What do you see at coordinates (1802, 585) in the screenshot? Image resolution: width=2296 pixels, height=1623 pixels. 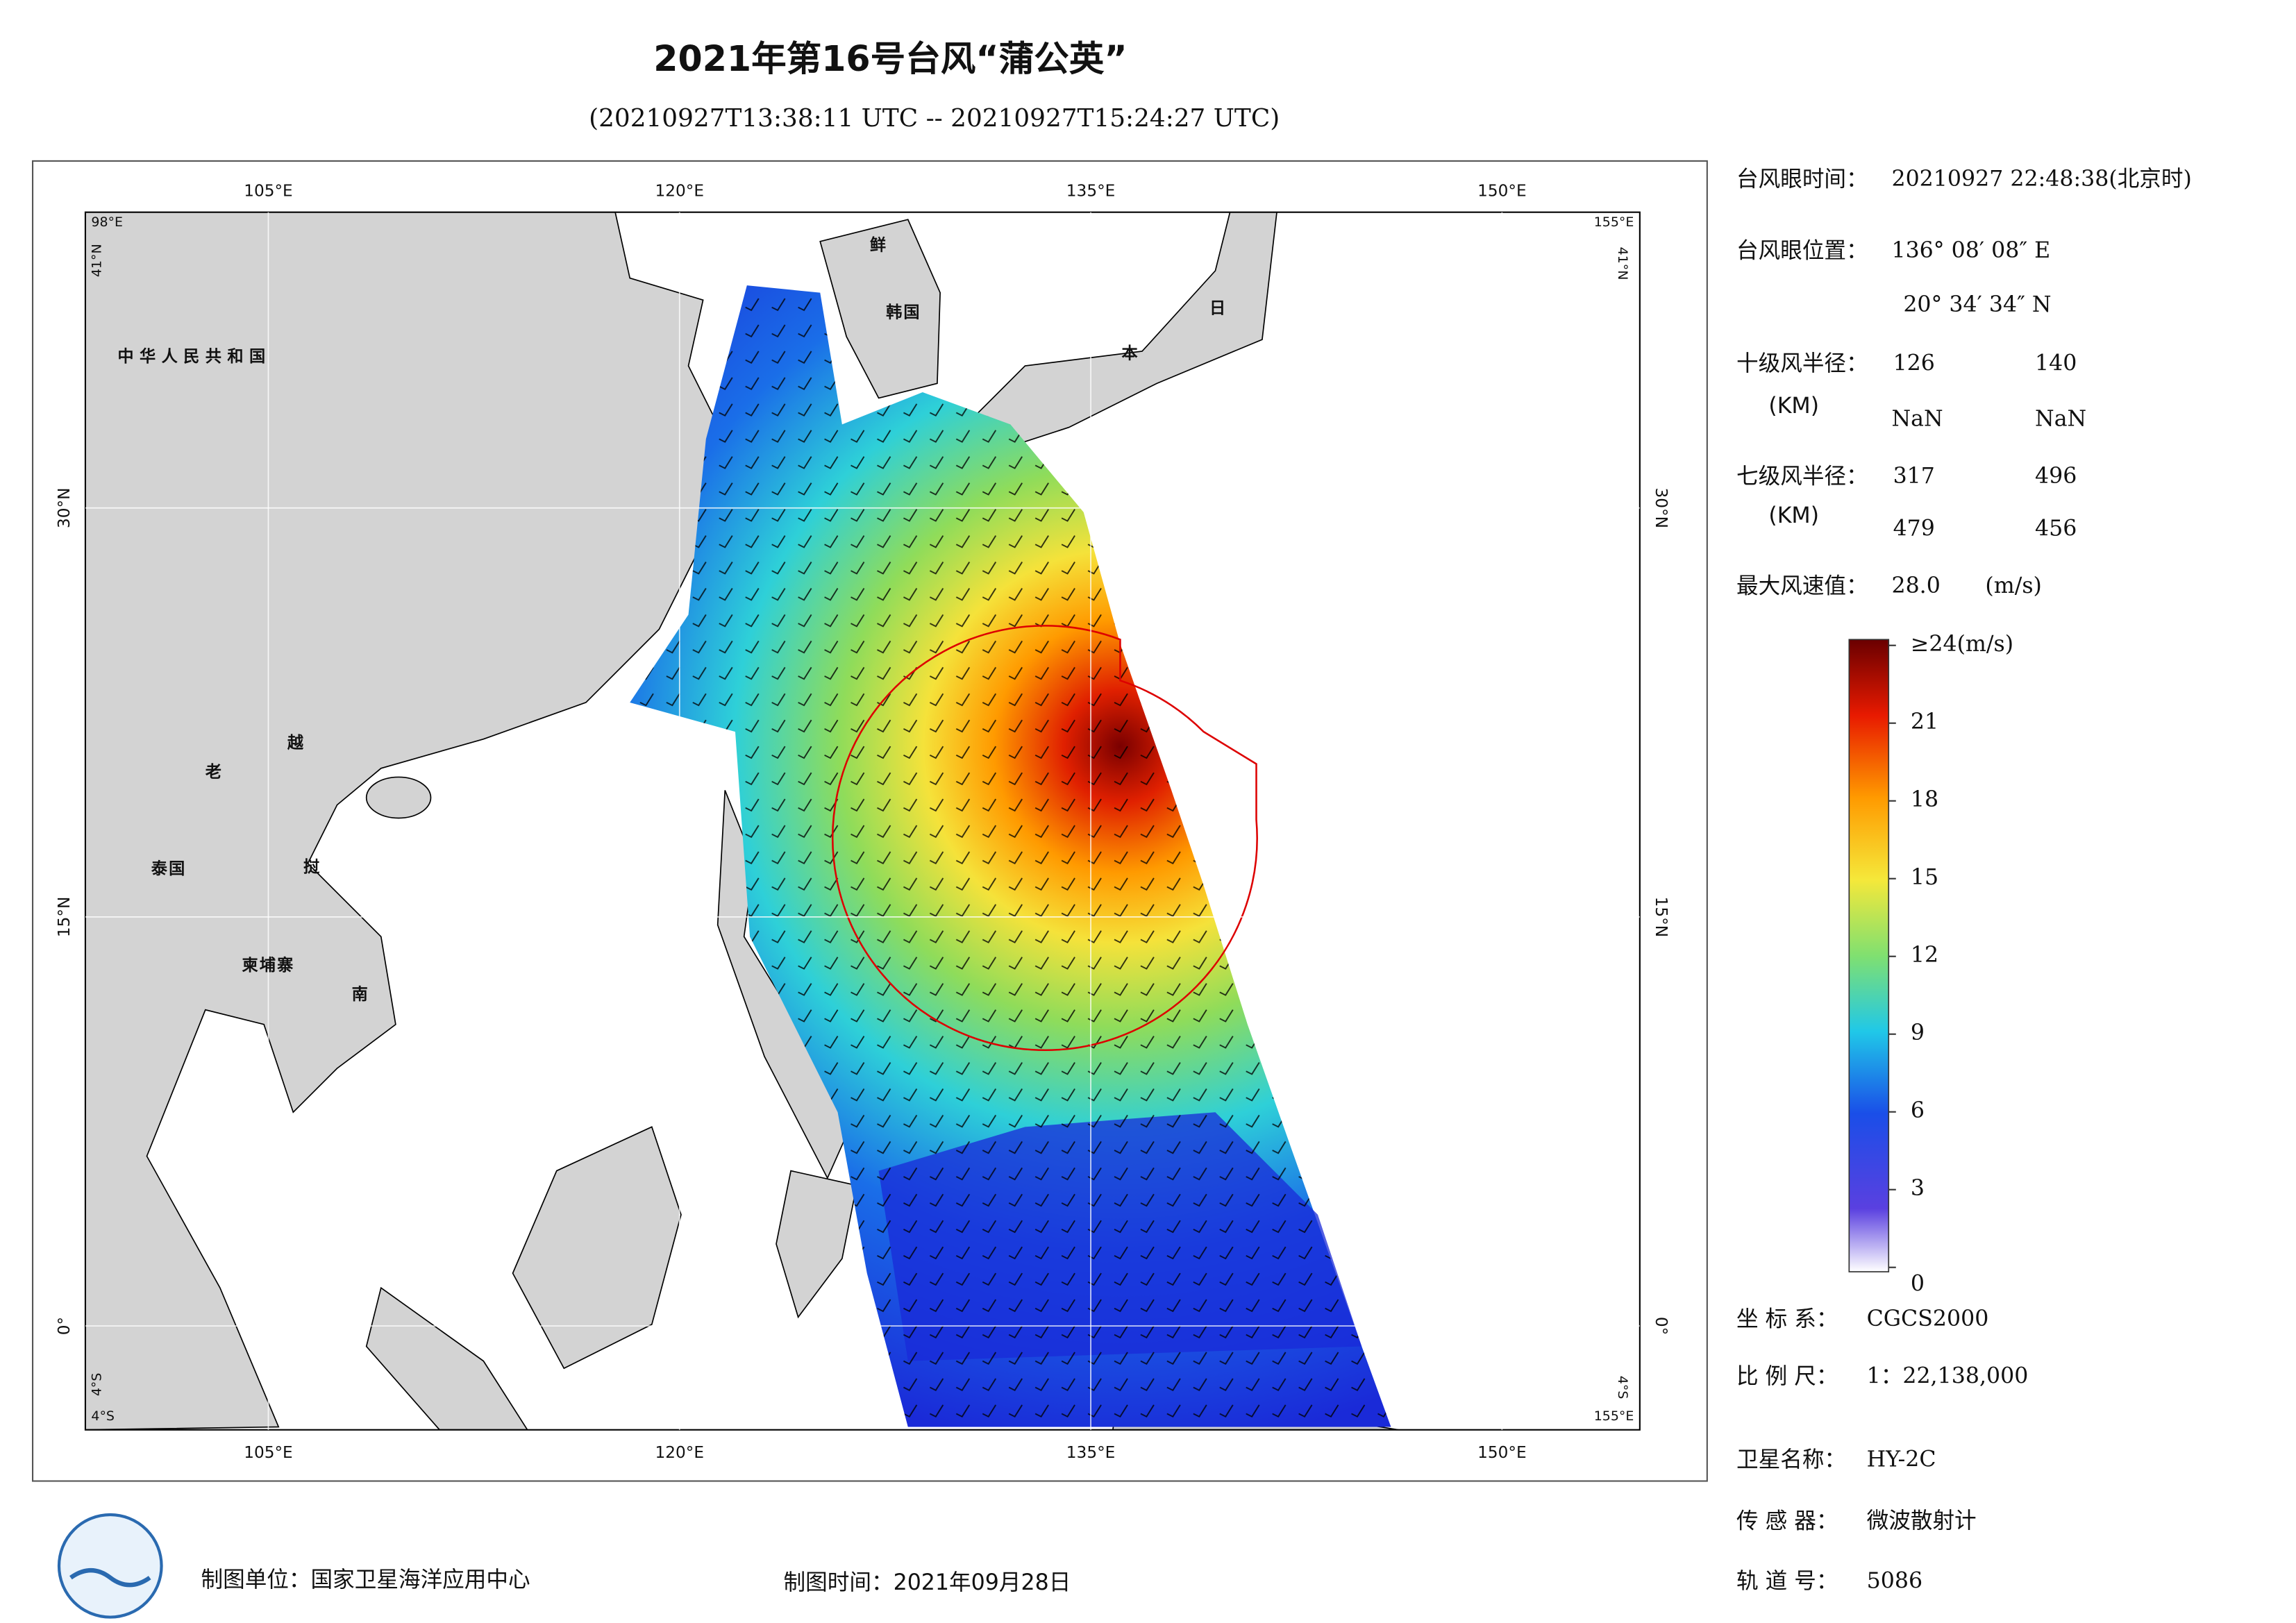 I see `info-label: 最大风速值：` at bounding box center [1802, 585].